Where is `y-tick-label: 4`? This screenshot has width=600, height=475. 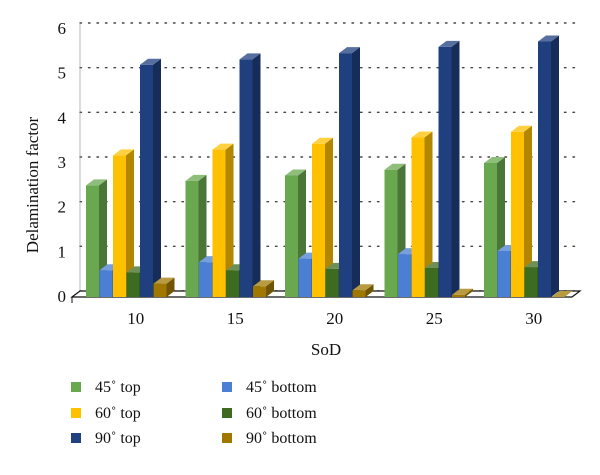 y-tick-label: 4 is located at coordinates (62, 117).